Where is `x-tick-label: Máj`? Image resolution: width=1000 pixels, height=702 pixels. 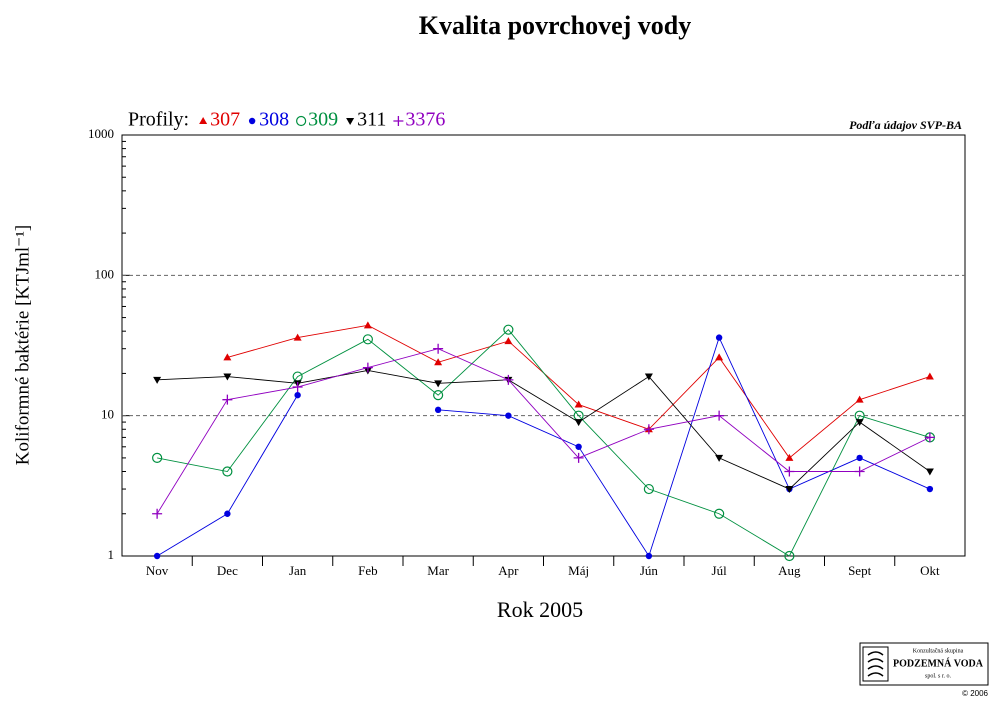
x-tick-label: Máj is located at coordinates (578, 570).